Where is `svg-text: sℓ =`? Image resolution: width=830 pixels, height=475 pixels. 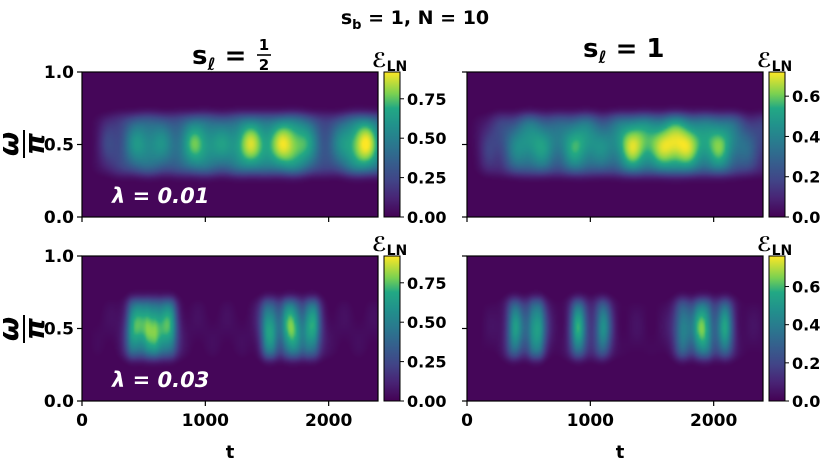
svg-text: sℓ = is located at coordinates (219, 58).